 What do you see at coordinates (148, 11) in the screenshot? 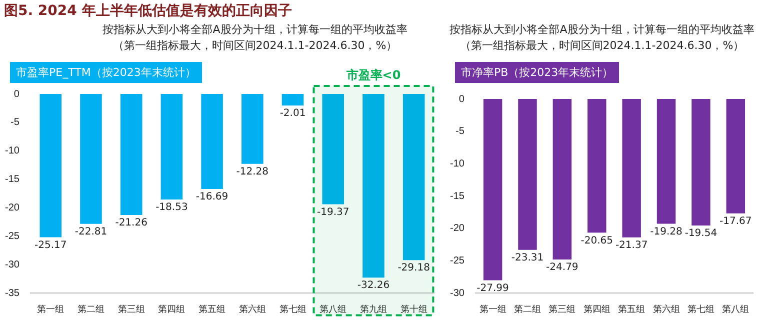
I see `chart-title: 图5. 2024 年上半年低估值是有效的正向因子` at bounding box center [148, 11].